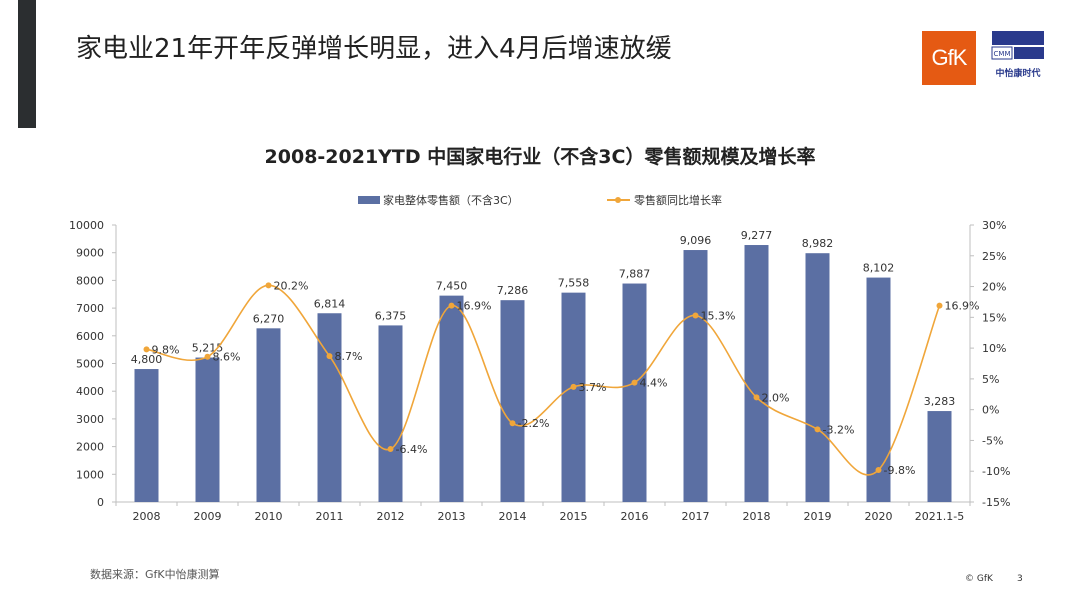  Describe the element at coordinates (994, 225) in the screenshot. I see `y-right-tick-label: 30%` at that location.